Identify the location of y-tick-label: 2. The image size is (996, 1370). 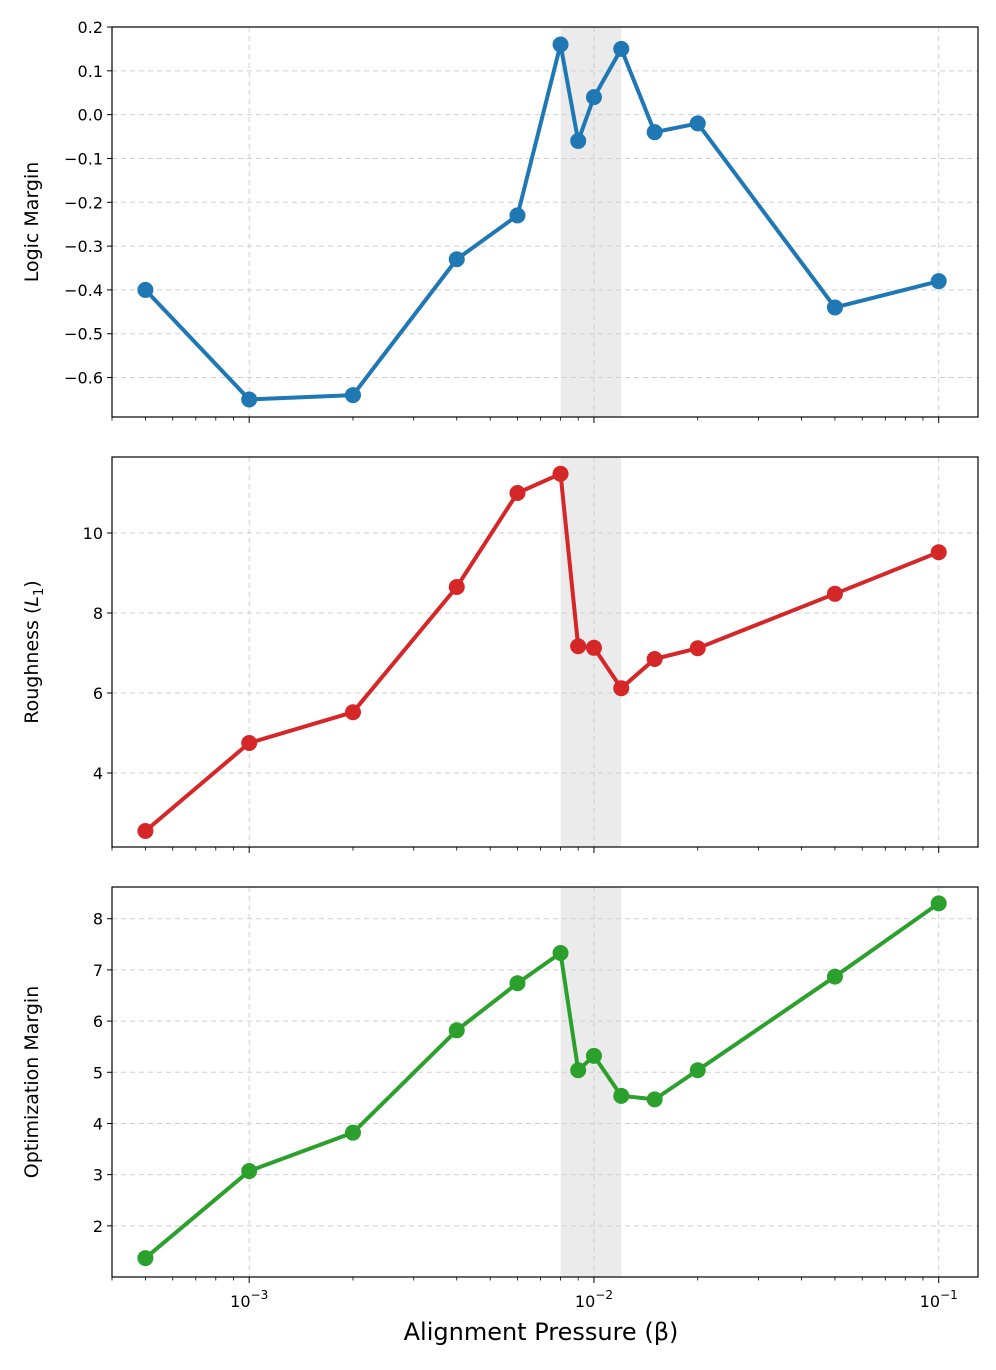
(98, 1226).